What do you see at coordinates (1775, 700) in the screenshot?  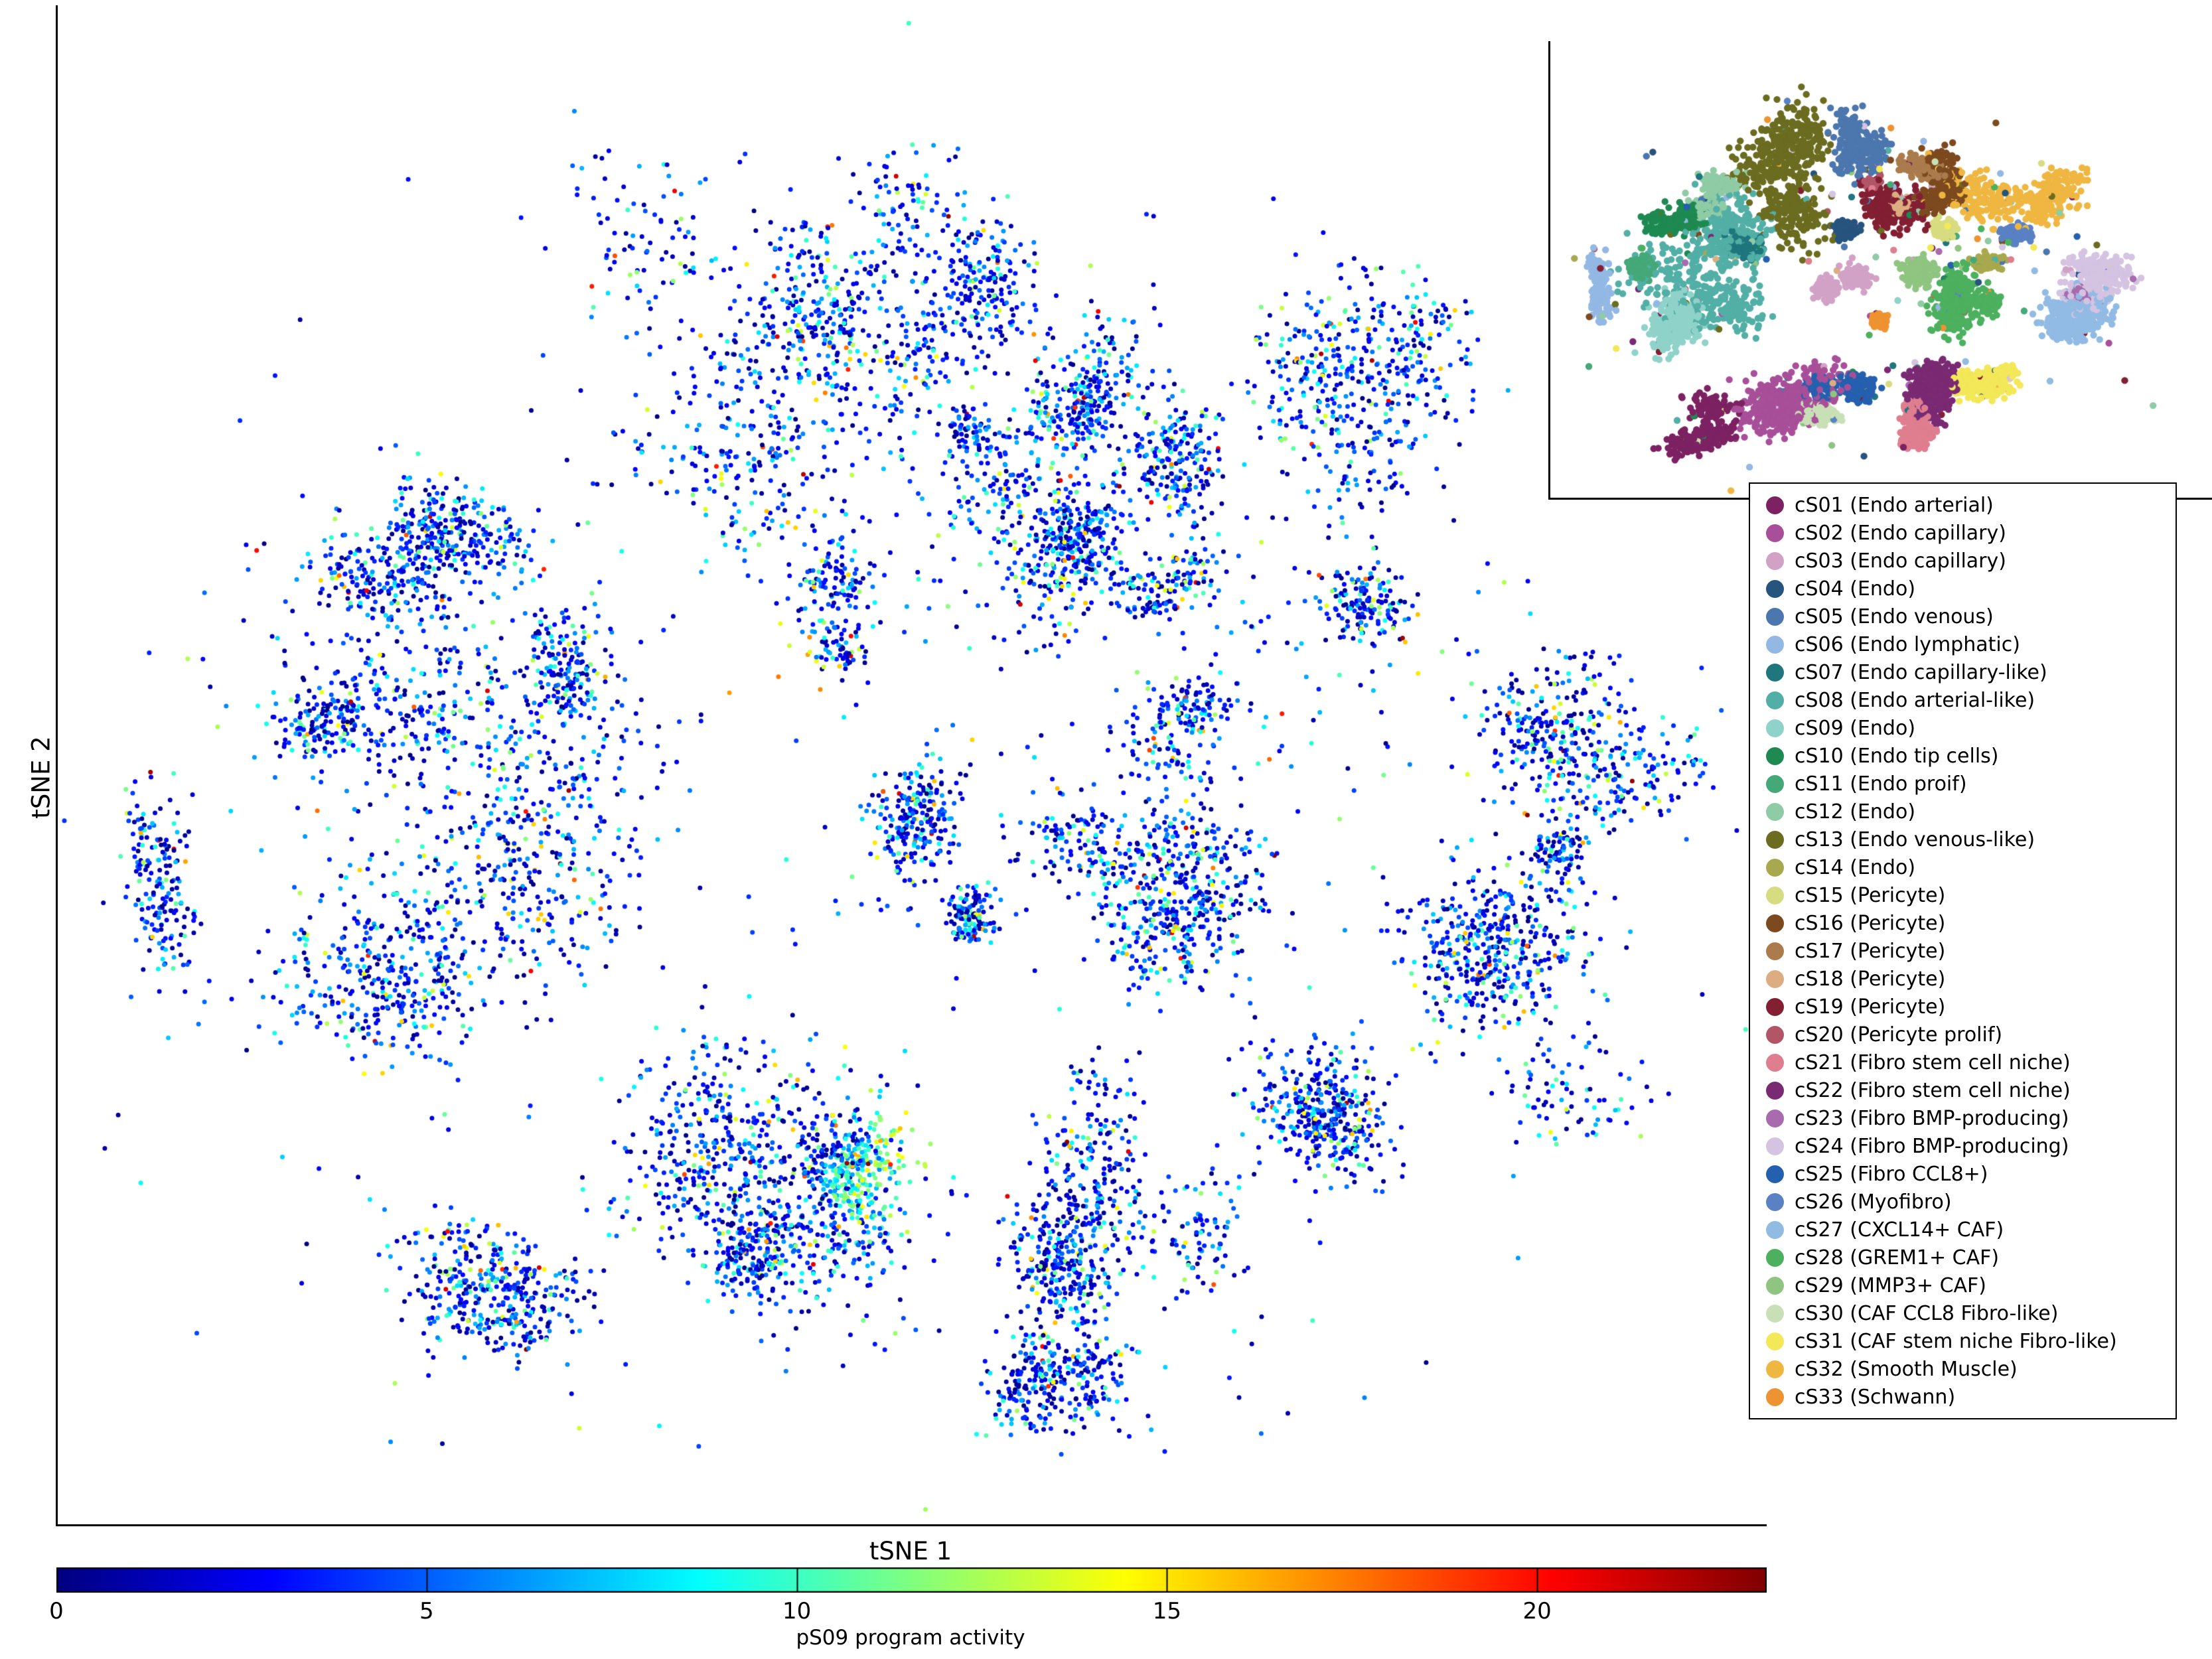 I see `legend-marker-cS08` at bounding box center [1775, 700].